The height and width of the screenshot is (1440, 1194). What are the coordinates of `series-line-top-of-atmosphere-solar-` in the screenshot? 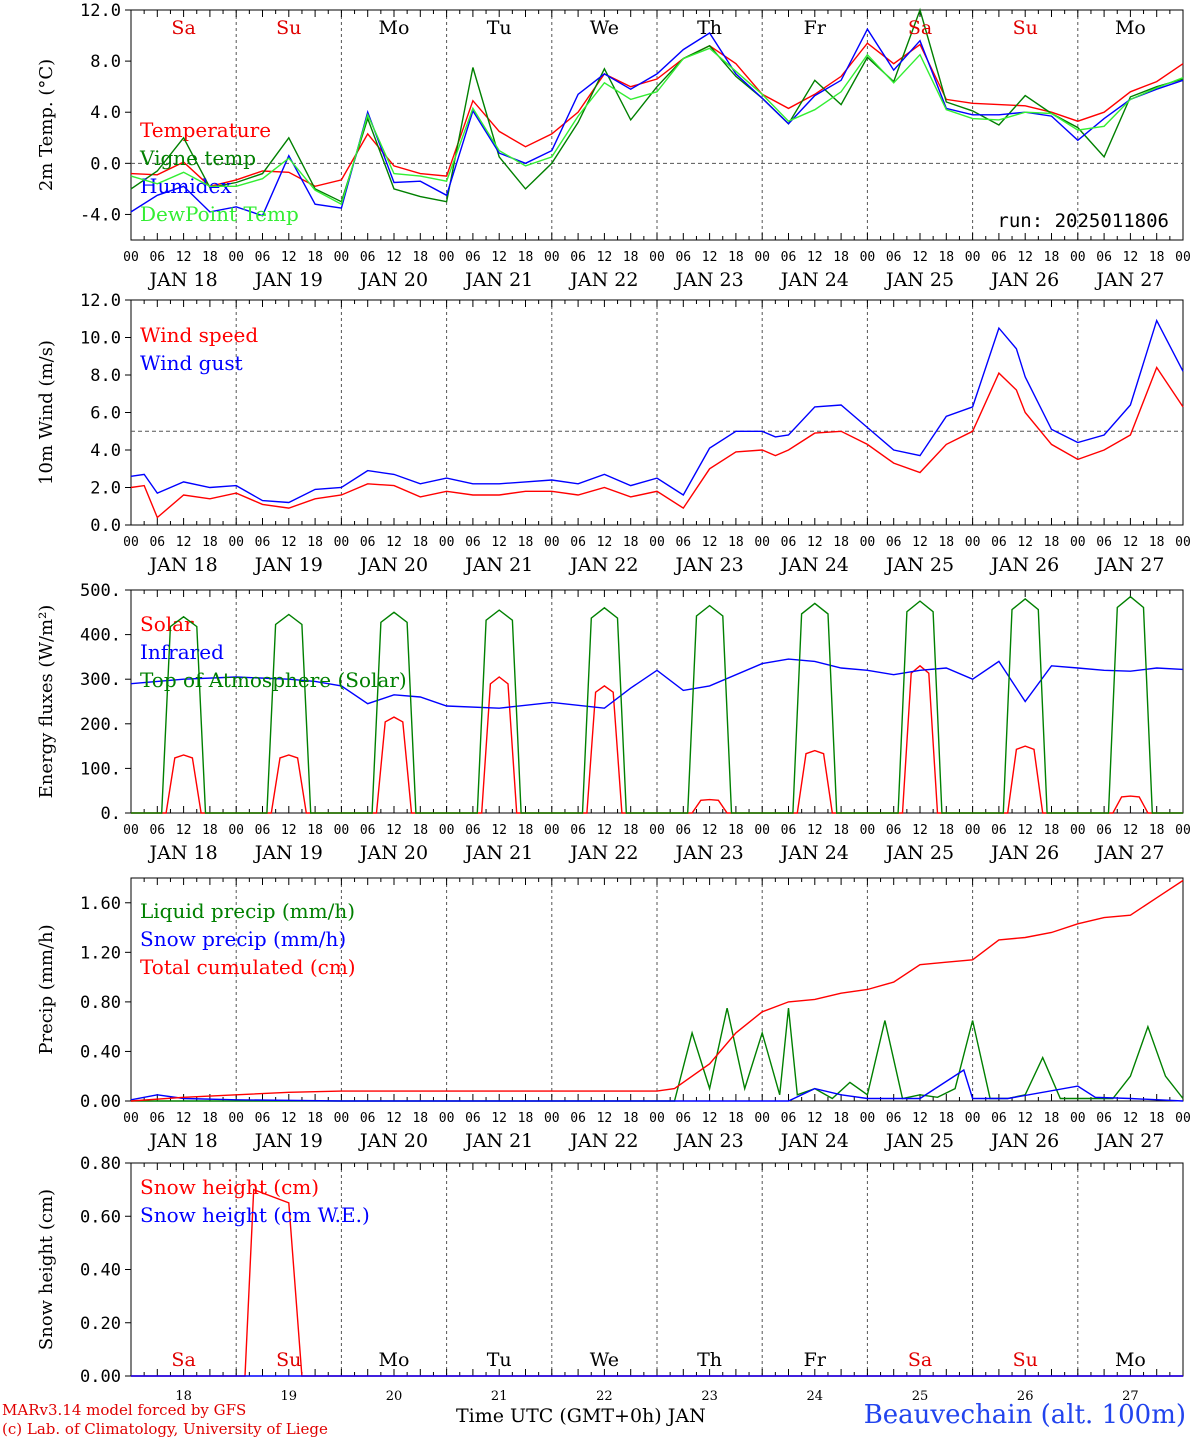 It's located at (657, 704).